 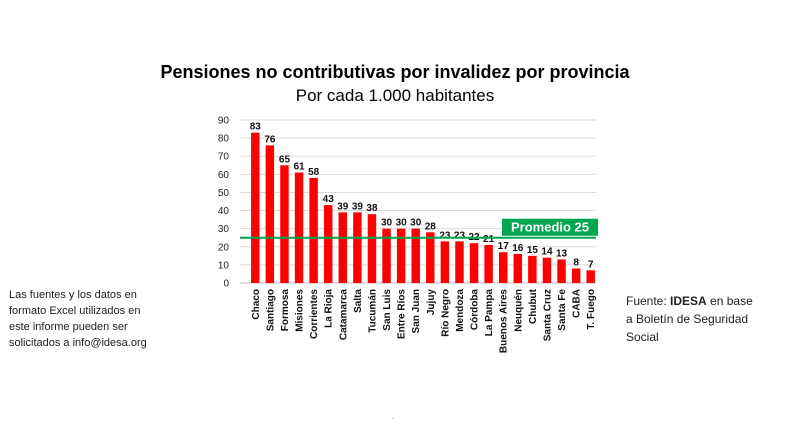 What do you see at coordinates (533, 306) in the screenshot?
I see `category-label: Chubut` at bounding box center [533, 306].